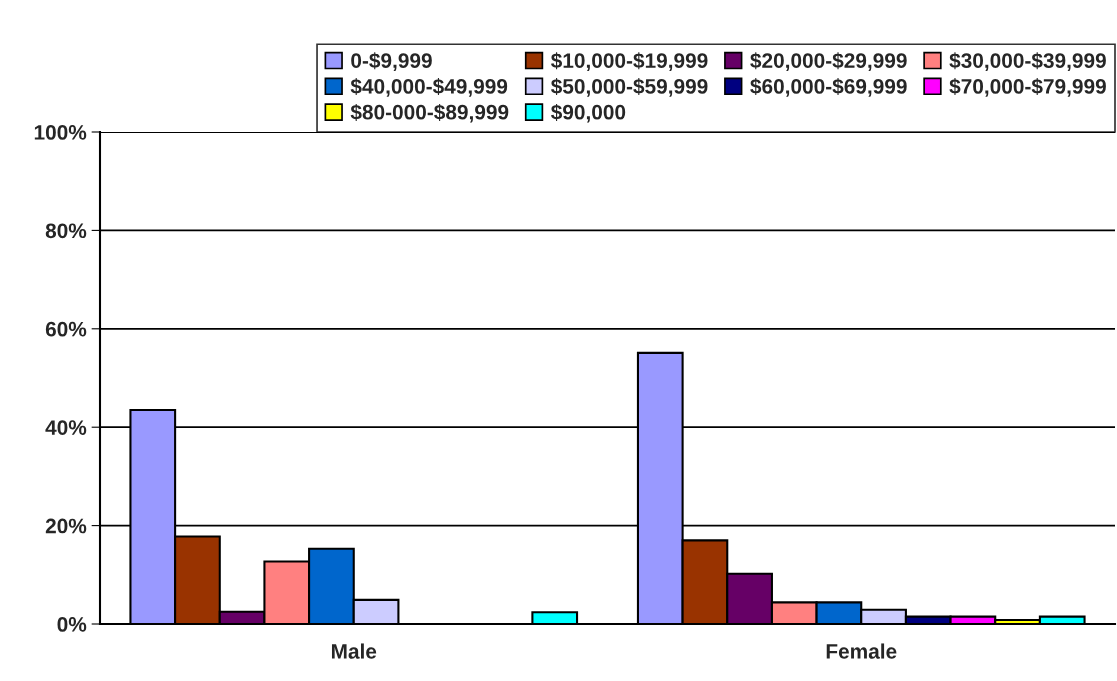  I want to click on legend-label: $50,000-$59,999, so click(629, 87).